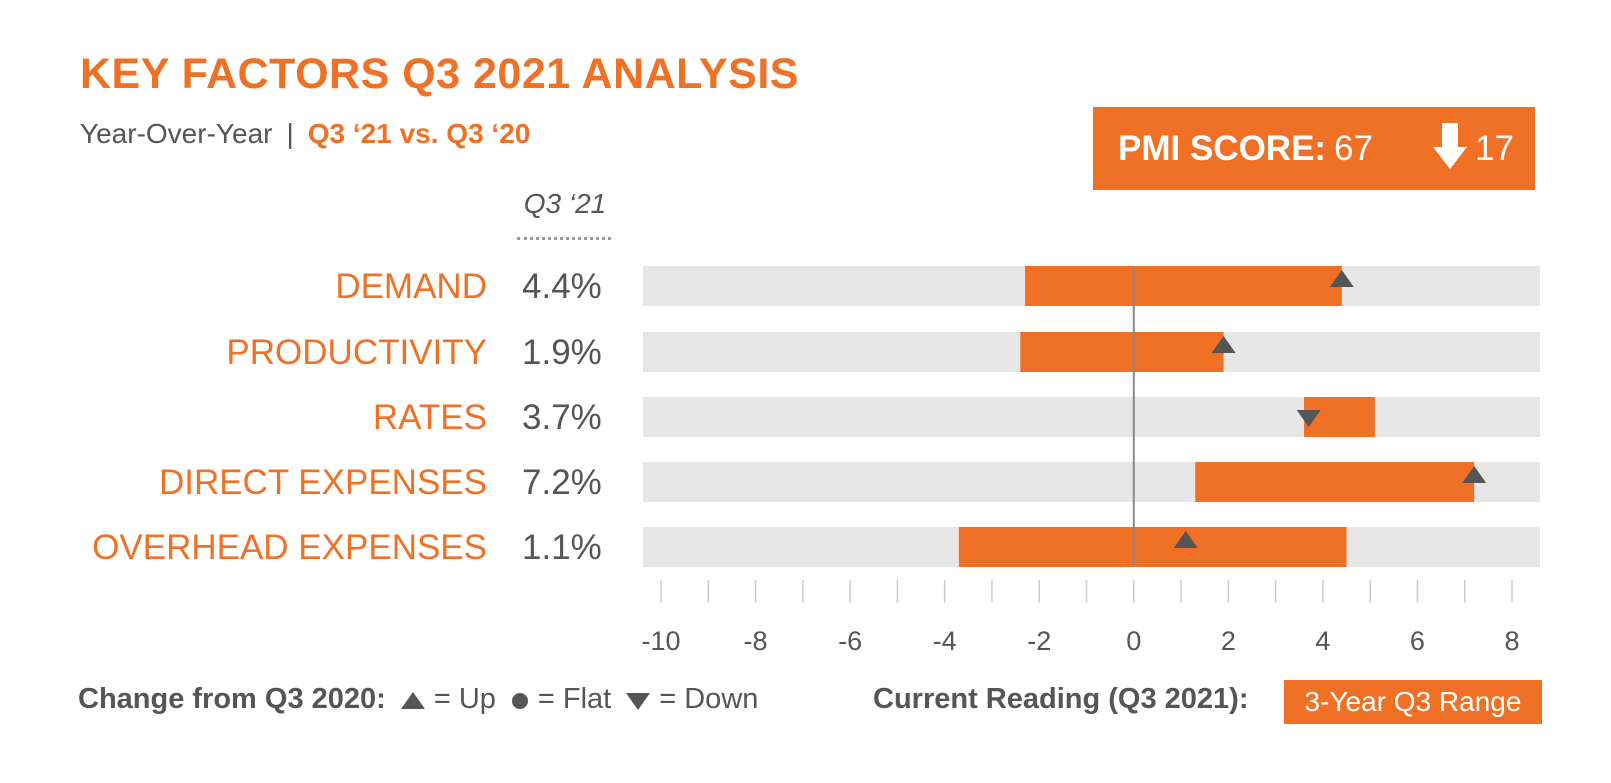 The image size is (1611, 783). Describe the element at coordinates (1061, 699) in the screenshot. I see `legend-current-label: Current Reading (Q3 2021):` at that location.